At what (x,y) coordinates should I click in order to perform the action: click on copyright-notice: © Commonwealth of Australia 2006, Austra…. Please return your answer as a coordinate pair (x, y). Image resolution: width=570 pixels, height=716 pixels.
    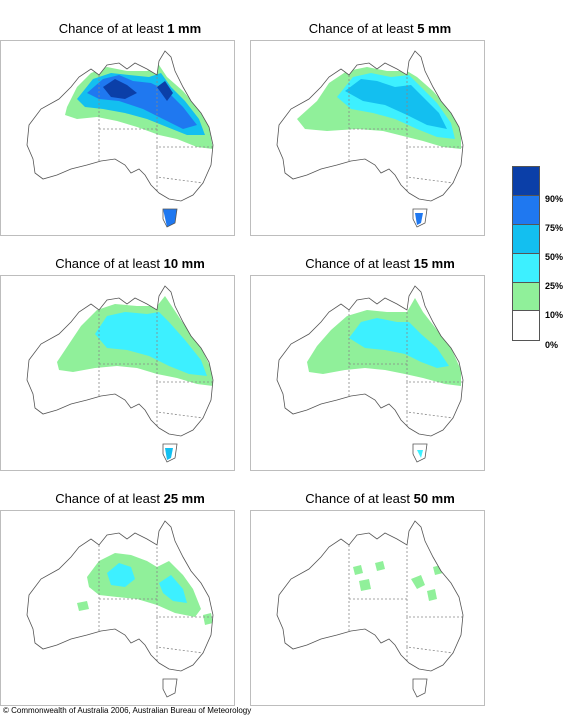
    Looking at the image, I should click on (127, 710).